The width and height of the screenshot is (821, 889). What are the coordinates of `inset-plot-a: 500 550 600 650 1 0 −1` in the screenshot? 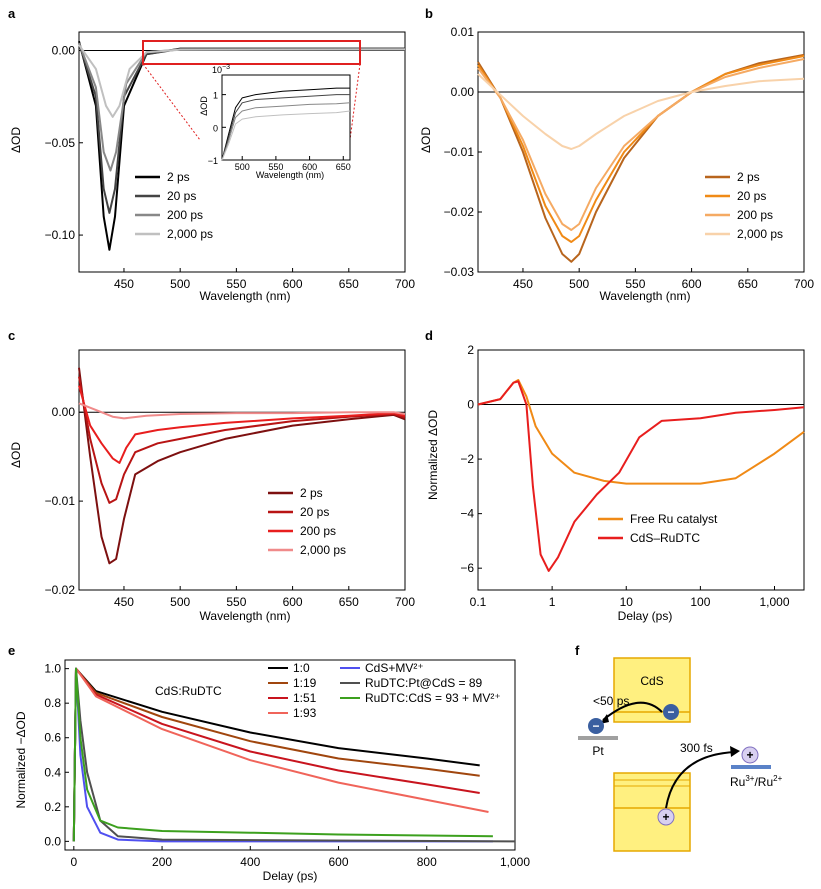 It's located at (279, 123).